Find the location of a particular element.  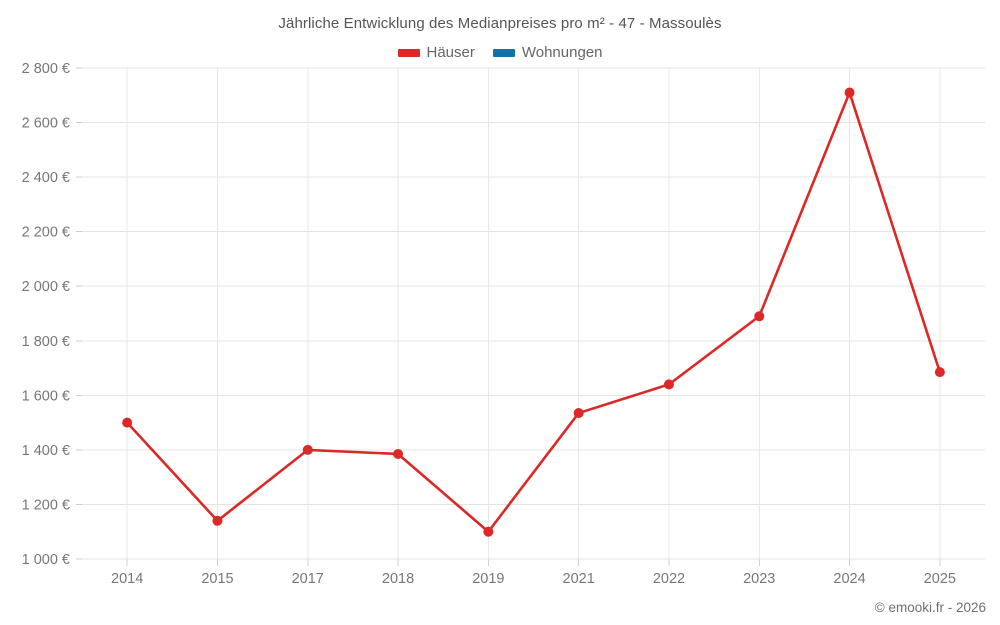

legend-label-wohnungen: Wohnungen is located at coordinates (562, 52).